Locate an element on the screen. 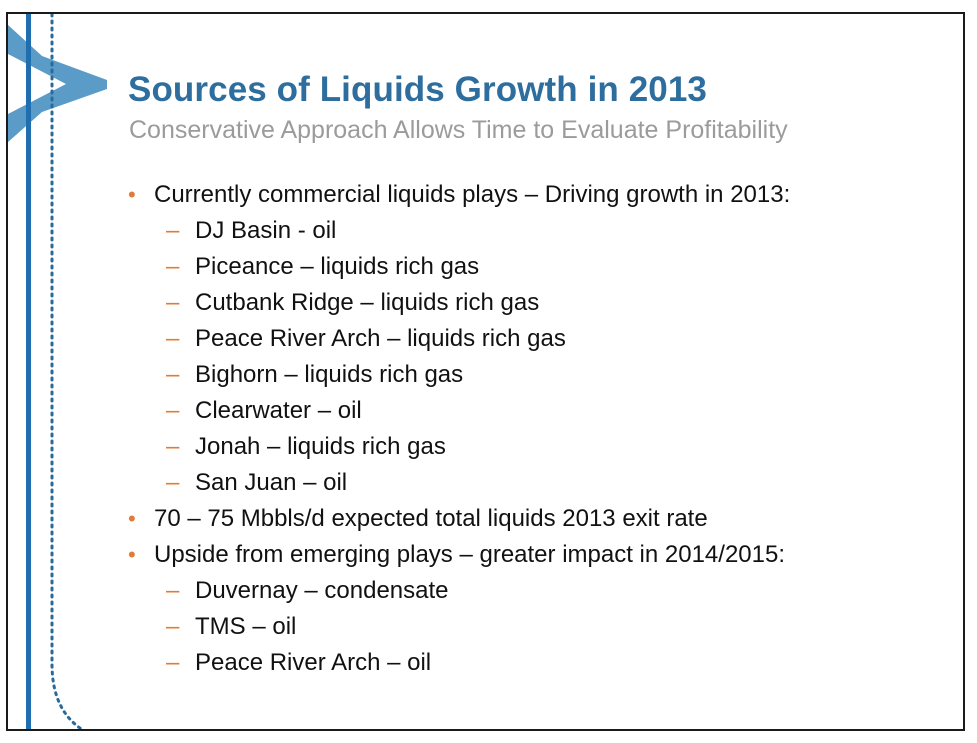  sub-bullet-text: Piceance – liquids rich gas is located at coordinates (337, 266).